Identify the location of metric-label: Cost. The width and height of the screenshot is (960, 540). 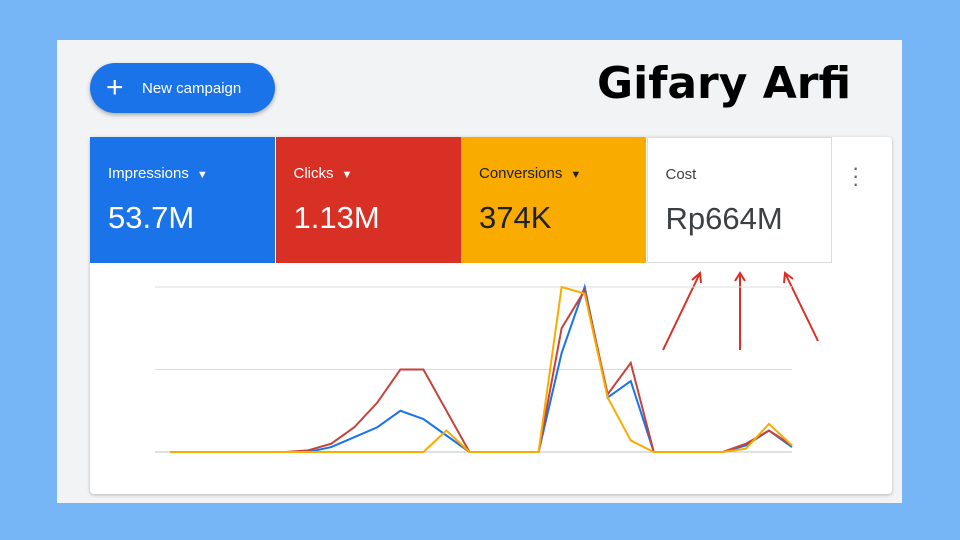
(681, 174).